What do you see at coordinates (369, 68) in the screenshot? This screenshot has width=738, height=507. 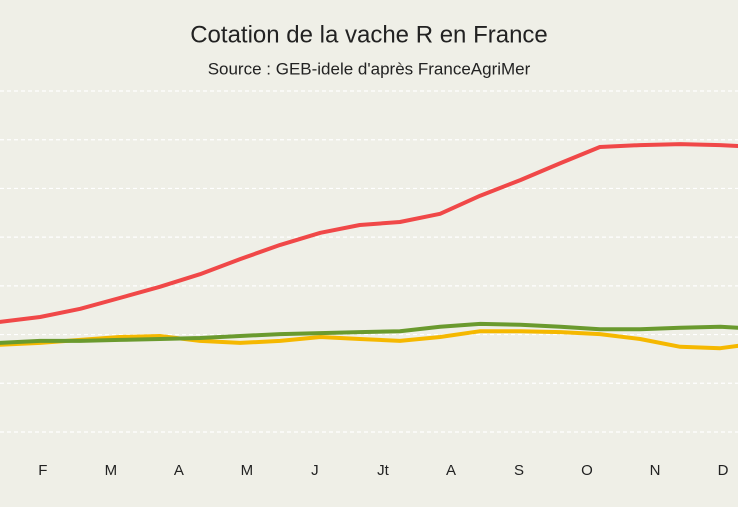 I see `chart-subtitle: Source : GEB-idele d'après FranceAgriMer` at bounding box center [369, 68].